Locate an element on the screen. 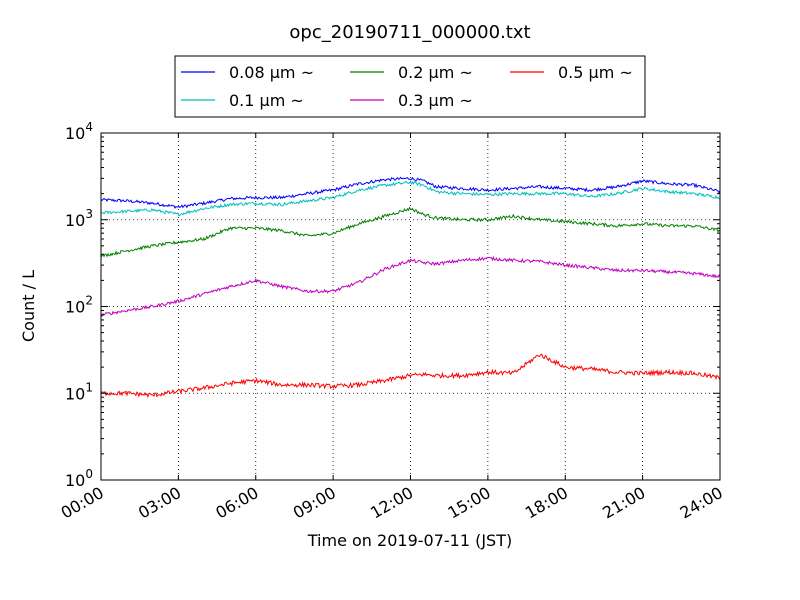 Image resolution: width=800 pixels, height=600 pixels. y-tick-exponent: 2 is located at coordinates (89, 301).